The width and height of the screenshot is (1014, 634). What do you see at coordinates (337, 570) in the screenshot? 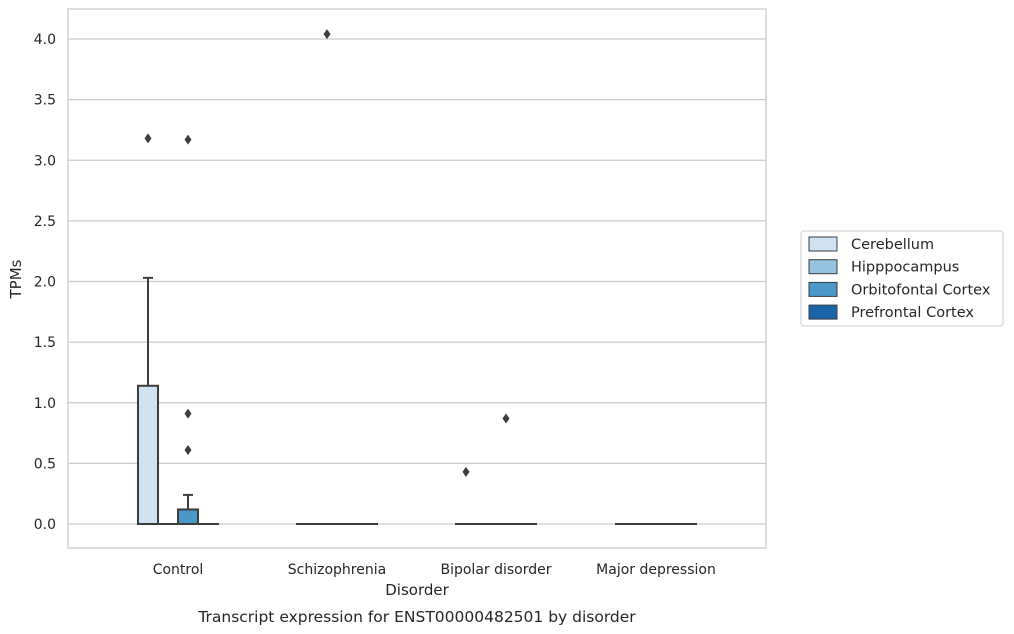
I see `x-tick-label: Schizophrenia` at bounding box center [337, 570].